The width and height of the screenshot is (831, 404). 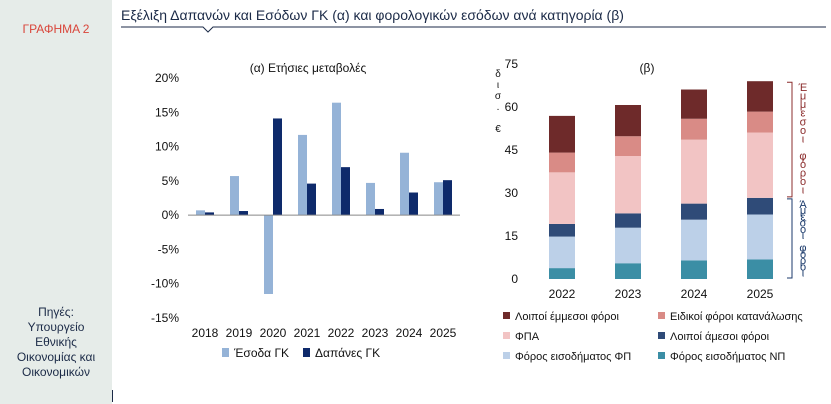 I want to click on y-tick-label: 0%, so click(x=171, y=215).